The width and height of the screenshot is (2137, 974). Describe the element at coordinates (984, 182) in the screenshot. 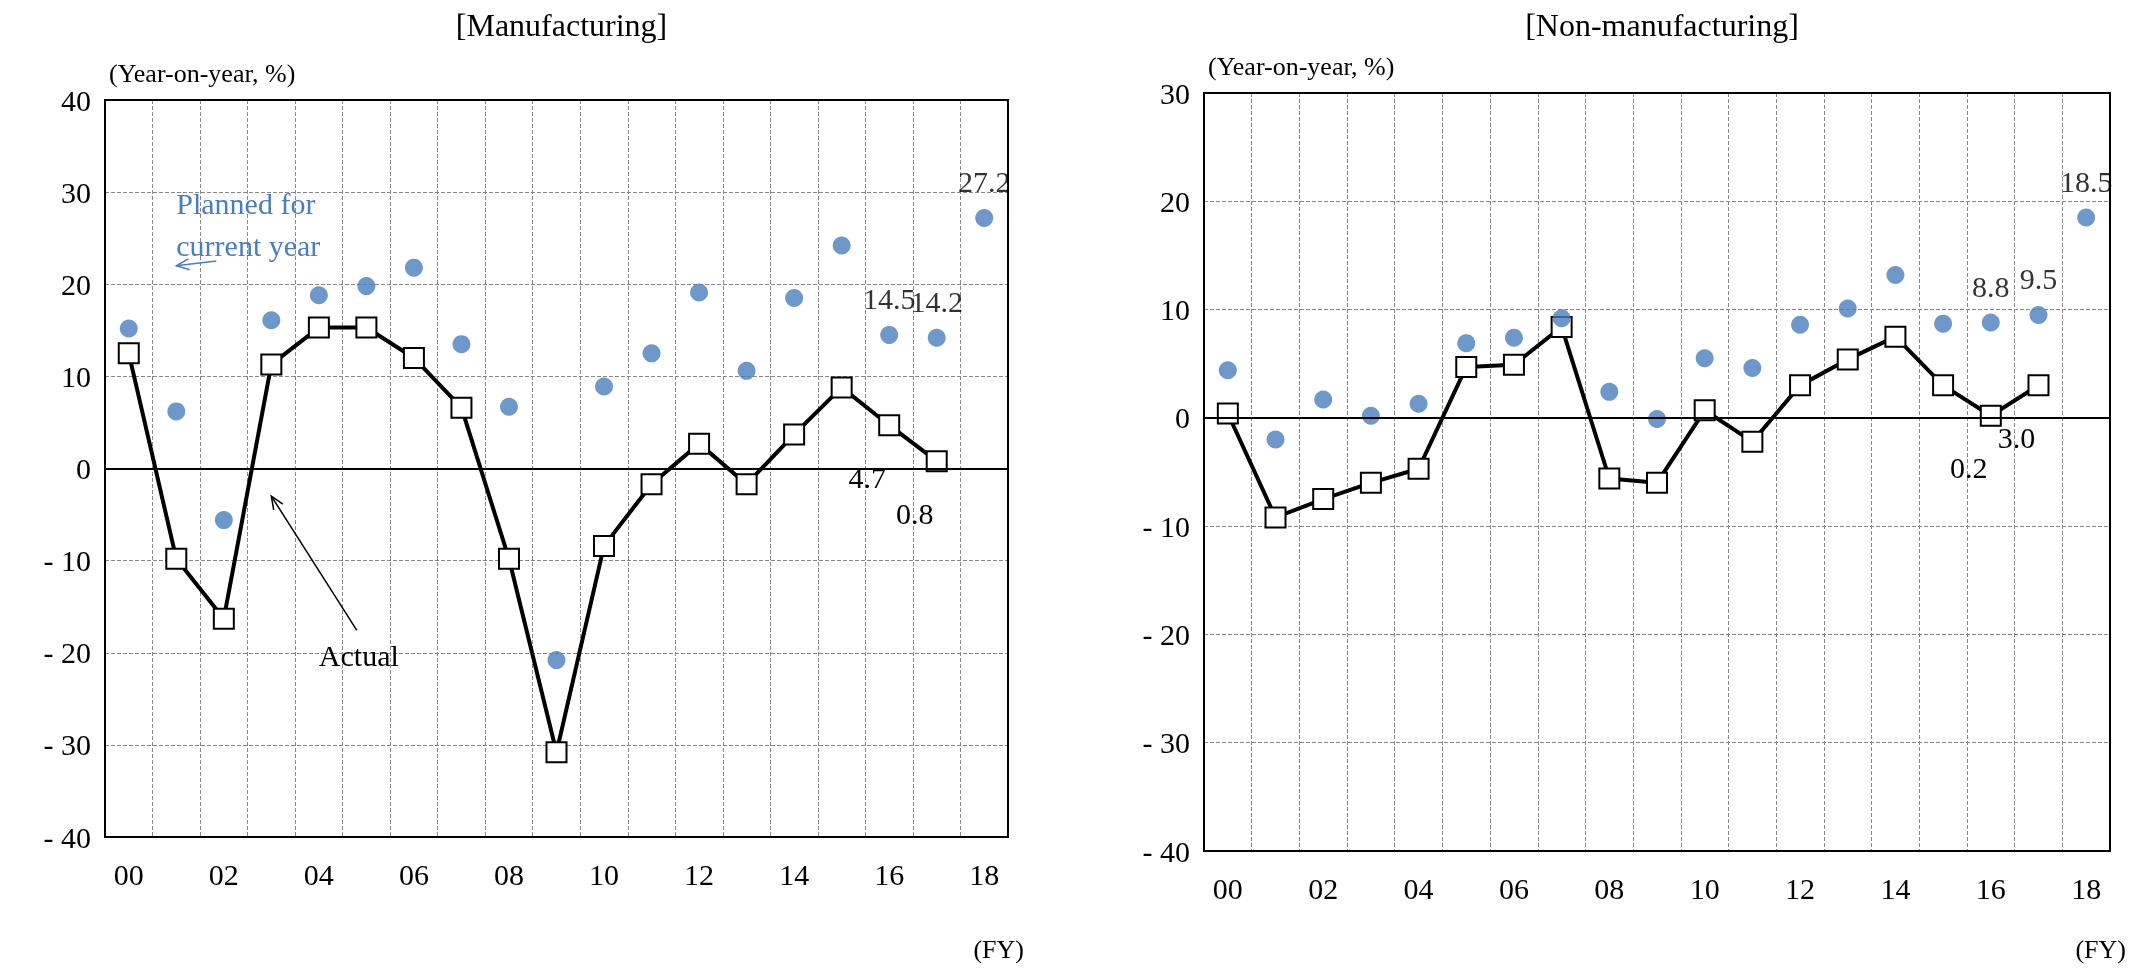

I see `data-label: 27.2` at that location.